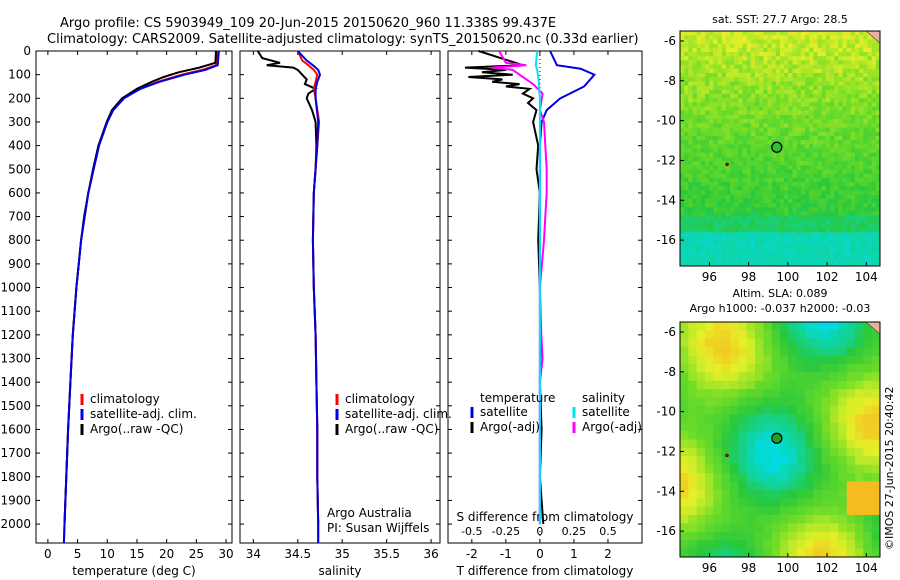 This screenshot has width=900, height=580. I want to click on y-tick-label: 1200, so click(15, 335).